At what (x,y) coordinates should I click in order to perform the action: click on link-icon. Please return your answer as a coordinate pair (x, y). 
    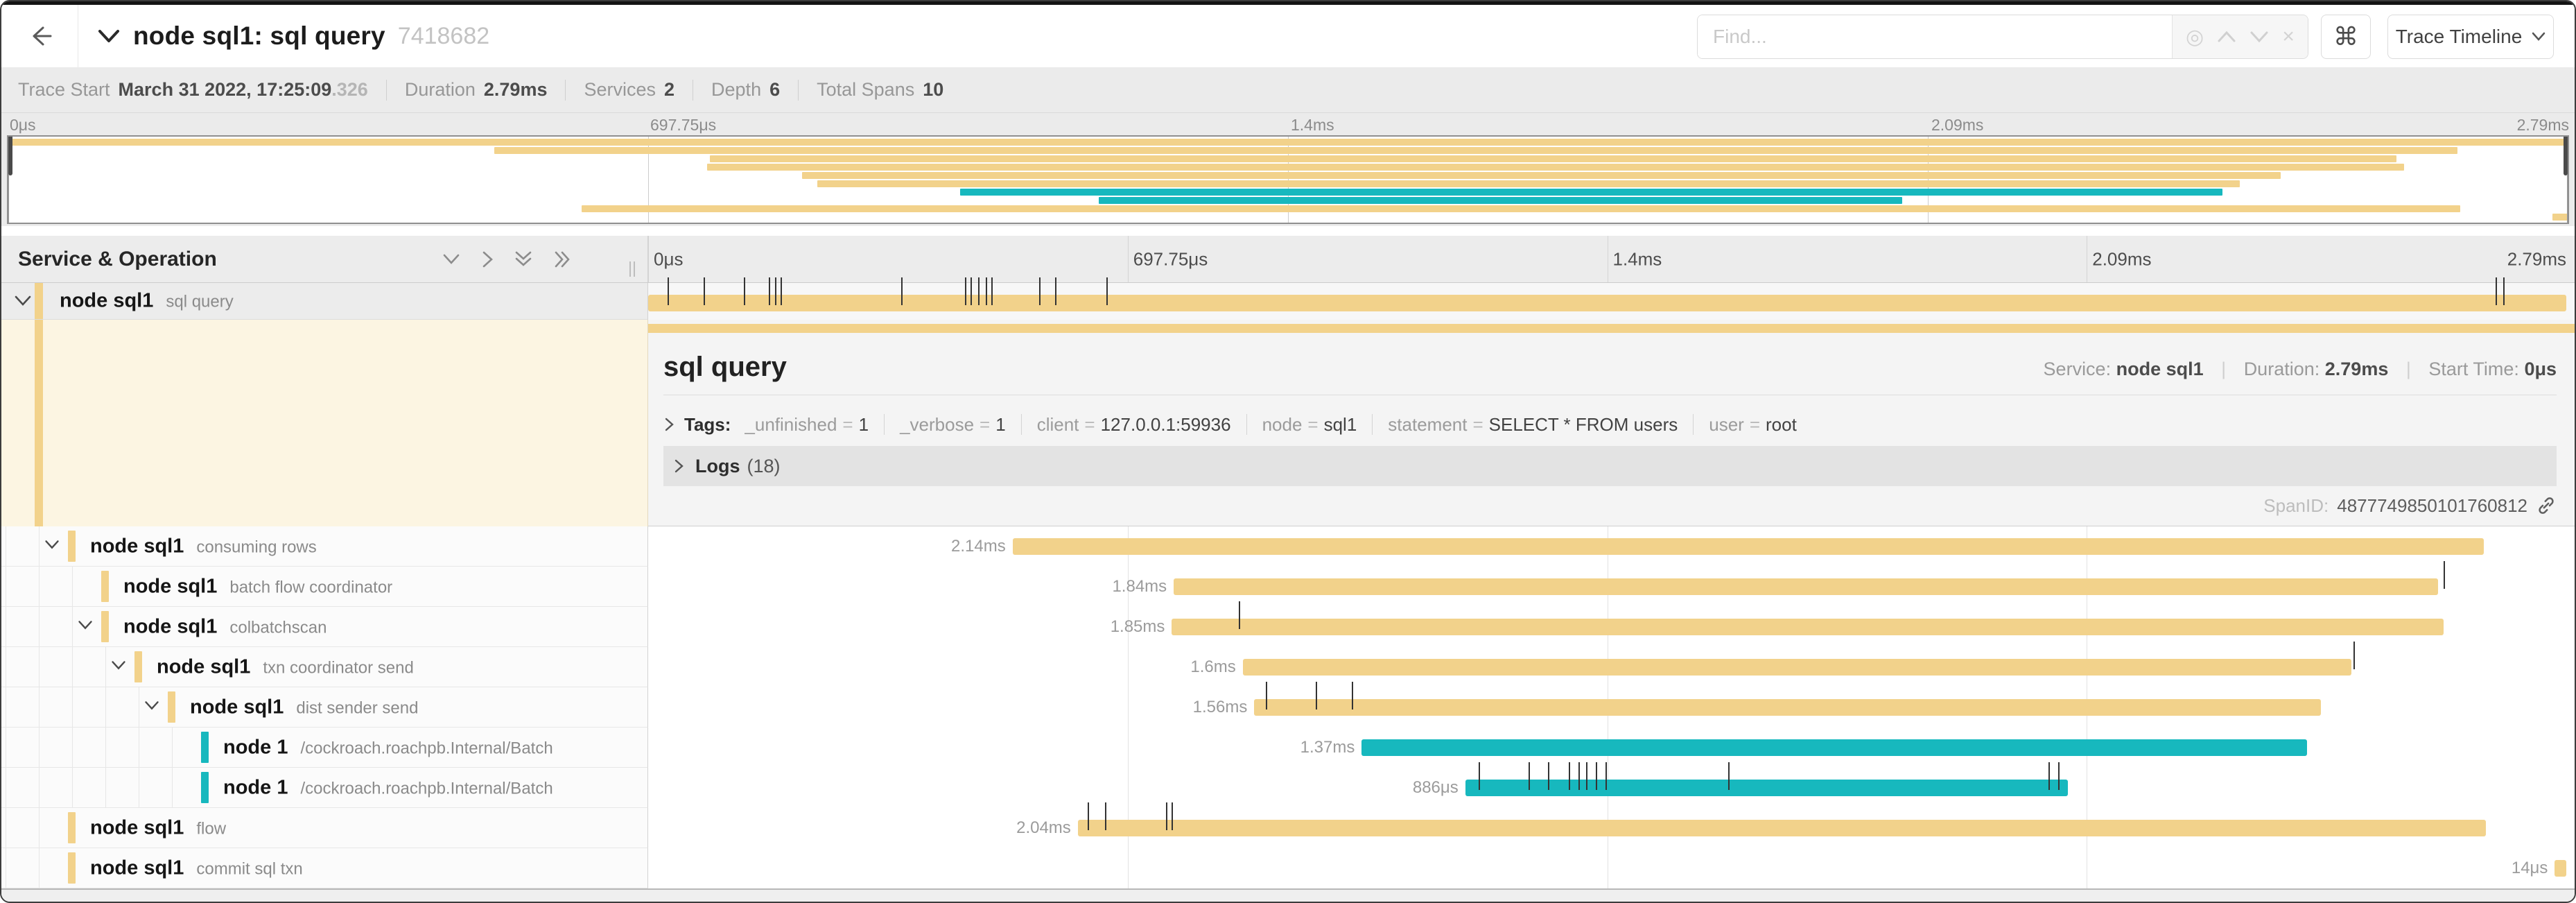
    Looking at the image, I should click on (2546, 505).